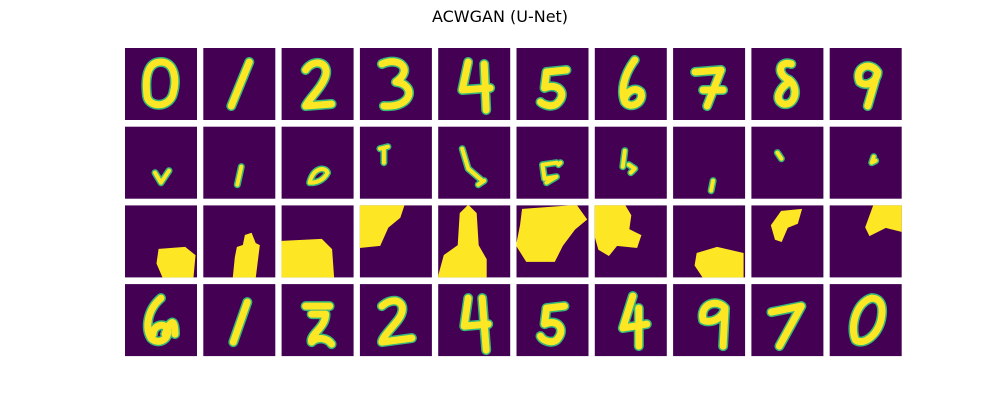 Image resolution: width=1000 pixels, height=400 pixels. What do you see at coordinates (500, 16) in the screenshot?
I see `figure-title: ACWGAN (U-Net)` at bounding box center [500, 16].